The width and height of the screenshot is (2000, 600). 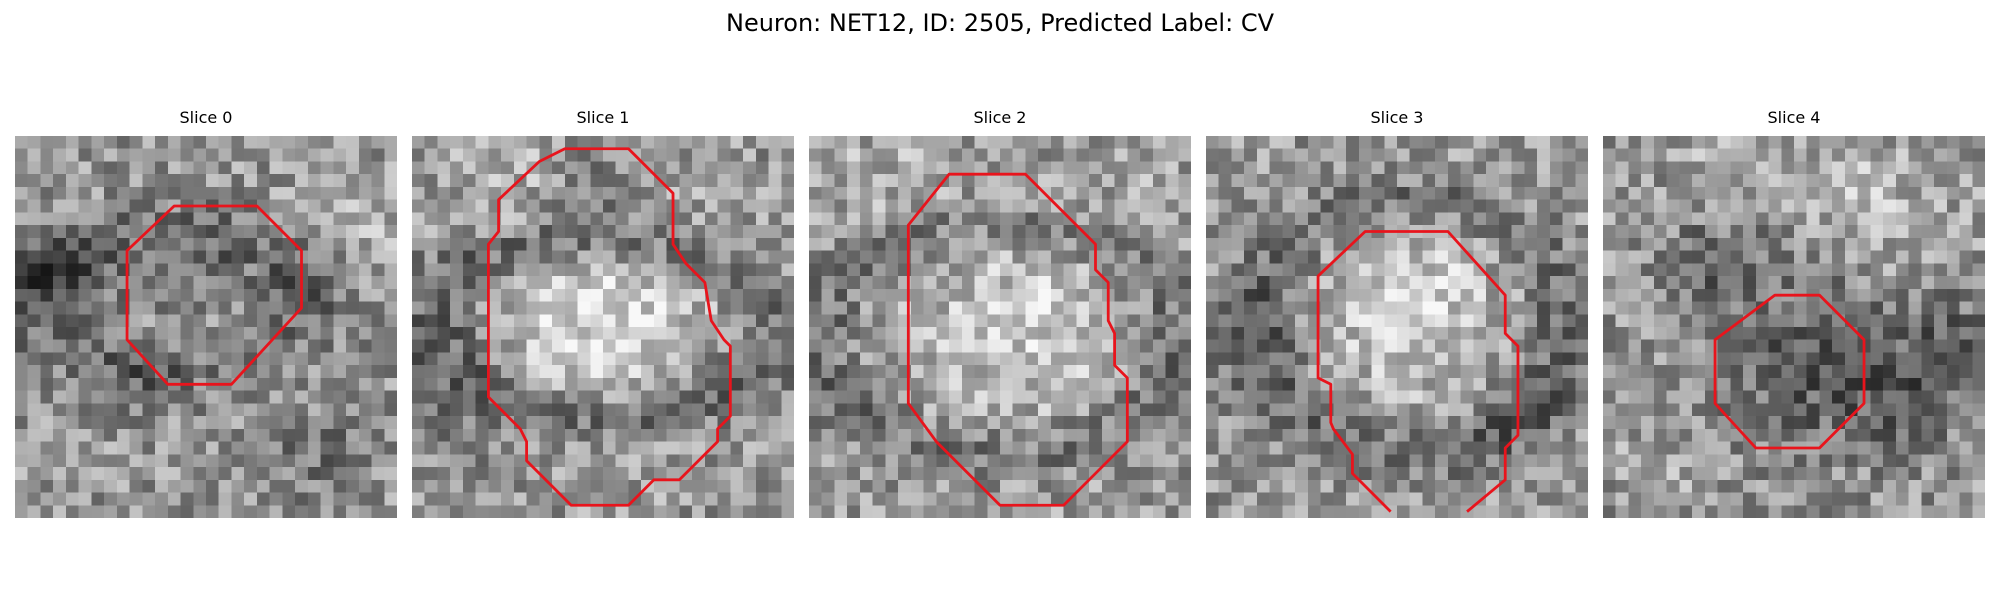 What do you see at coordinates (1397, 117) in the screenshot?
I see `slice-title-3: Slice 3` at bounding box center [1397, 117].